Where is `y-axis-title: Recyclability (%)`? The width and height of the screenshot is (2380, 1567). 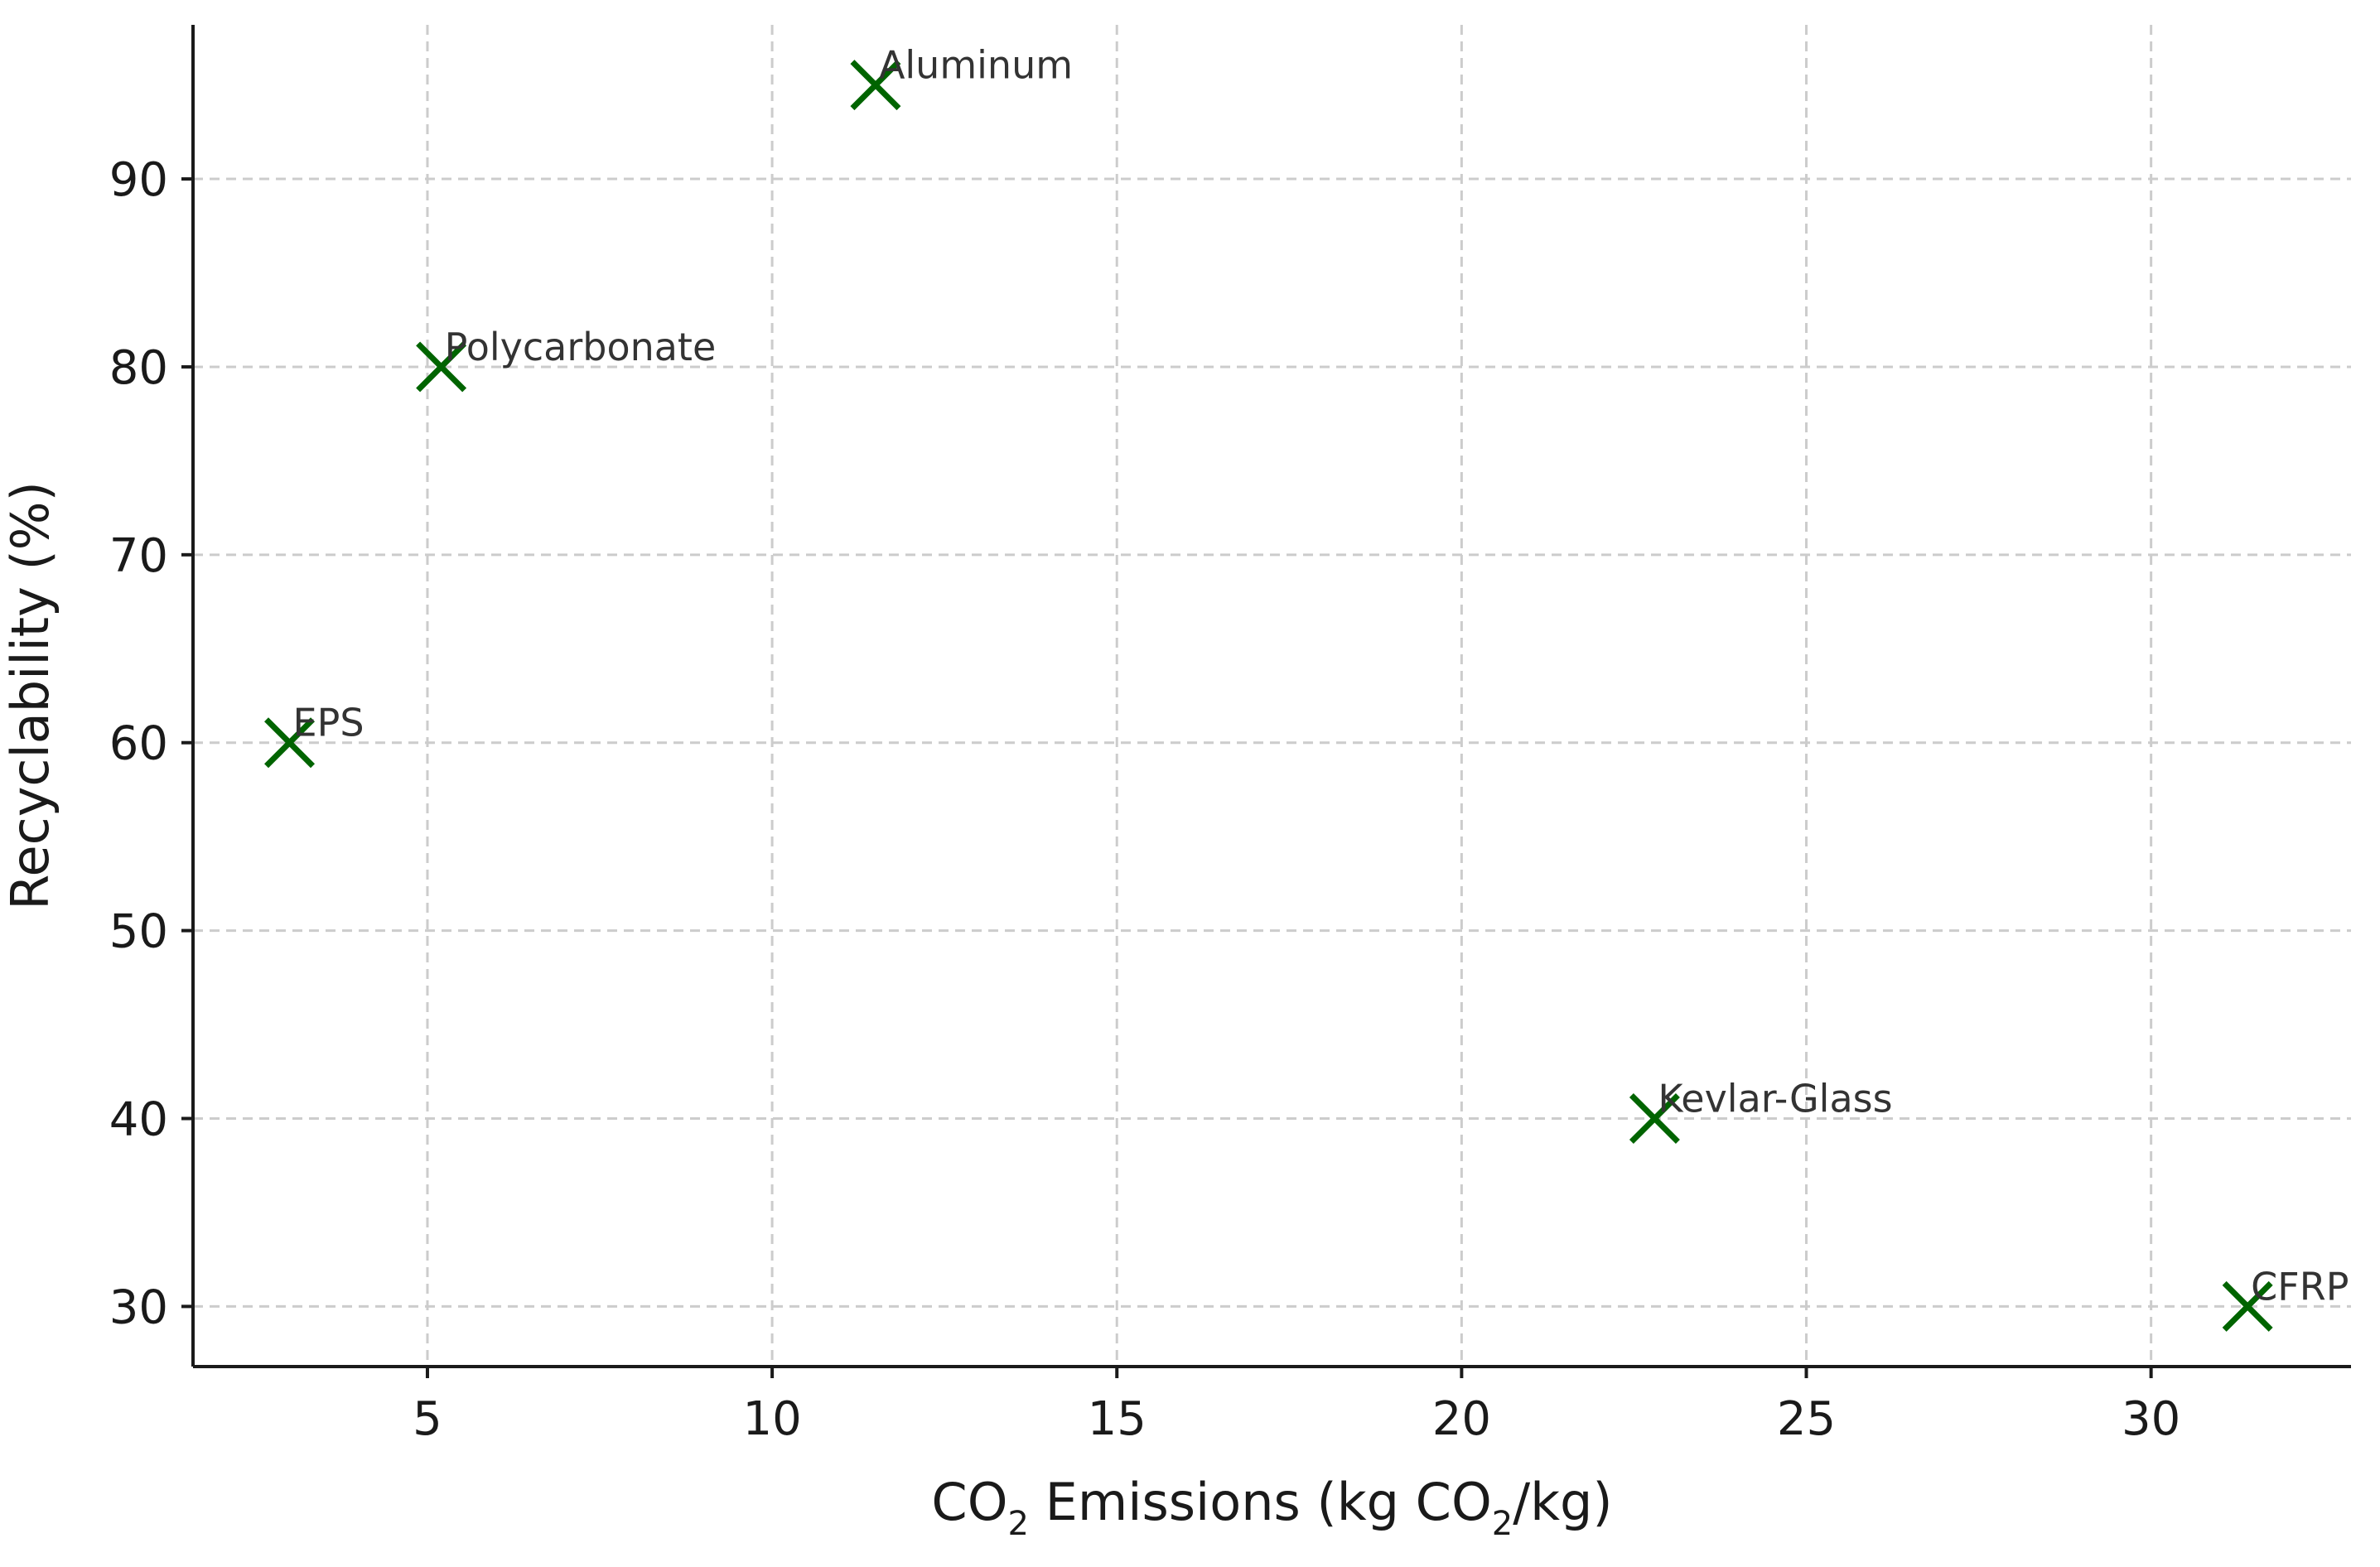
y-axis-title: Recyclability (%) is located at coordinates (30, 695).